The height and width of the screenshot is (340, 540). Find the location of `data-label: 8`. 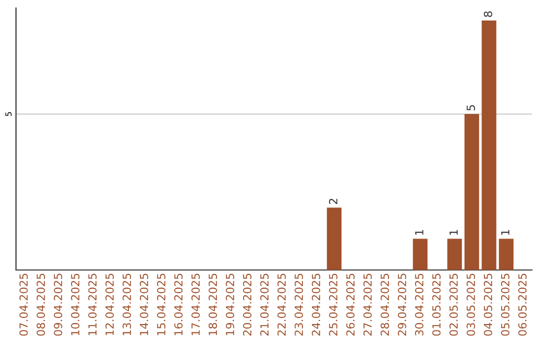

data-label: 8 is located at coordinates (488, 14).